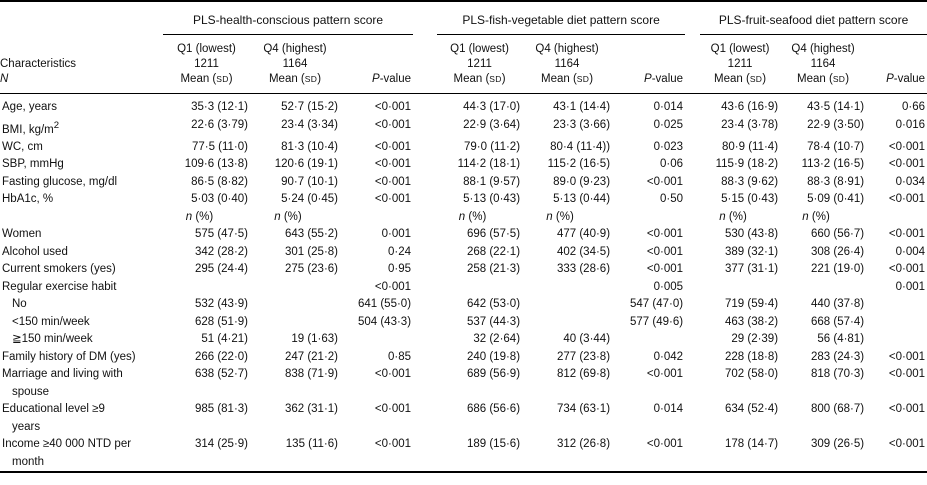  What do you see at coordinates (311, 356) in the screenshot?
I see `value-cell: 247 (21·2)` at bounding box center [311, 356].